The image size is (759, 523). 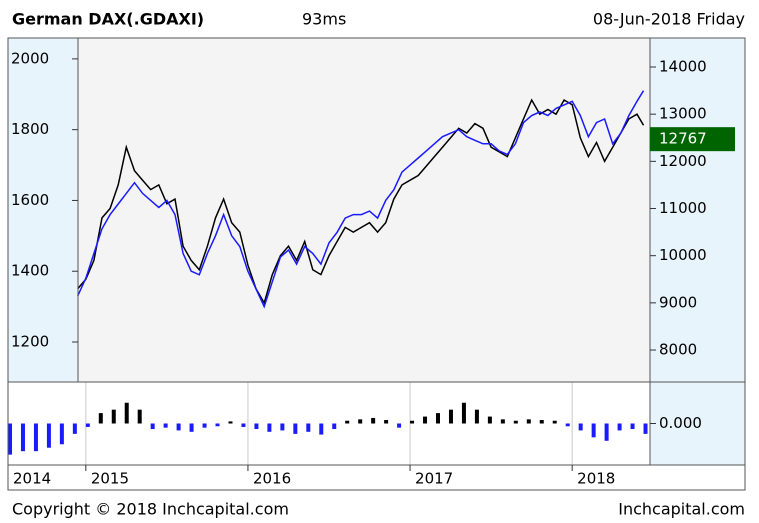 I want to click on footer-left: Copyright © 2018 Inchcapital.com, so click(x=150, y=509).